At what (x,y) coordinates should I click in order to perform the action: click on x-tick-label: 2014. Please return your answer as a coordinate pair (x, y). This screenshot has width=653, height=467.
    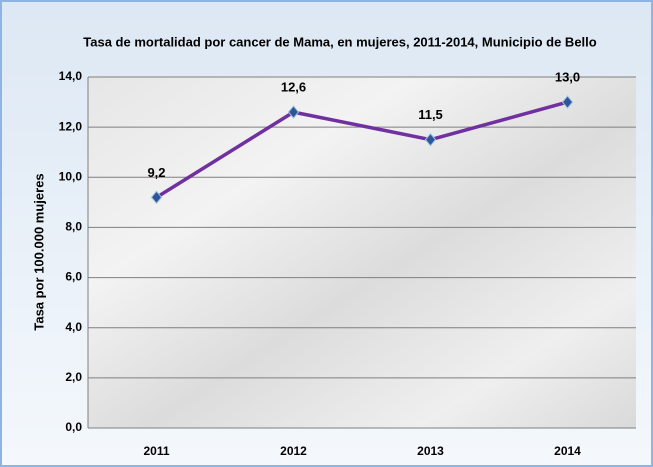
    Looking at the image, I should click on (567, 451).